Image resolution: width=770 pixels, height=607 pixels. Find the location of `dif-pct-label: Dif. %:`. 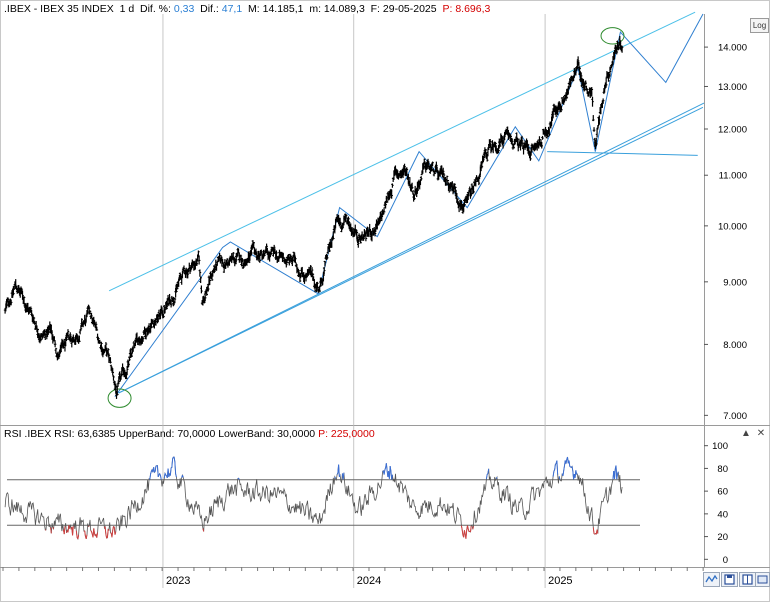

dif-pct-label: Dif. %: is located at coordinates (155, 9).